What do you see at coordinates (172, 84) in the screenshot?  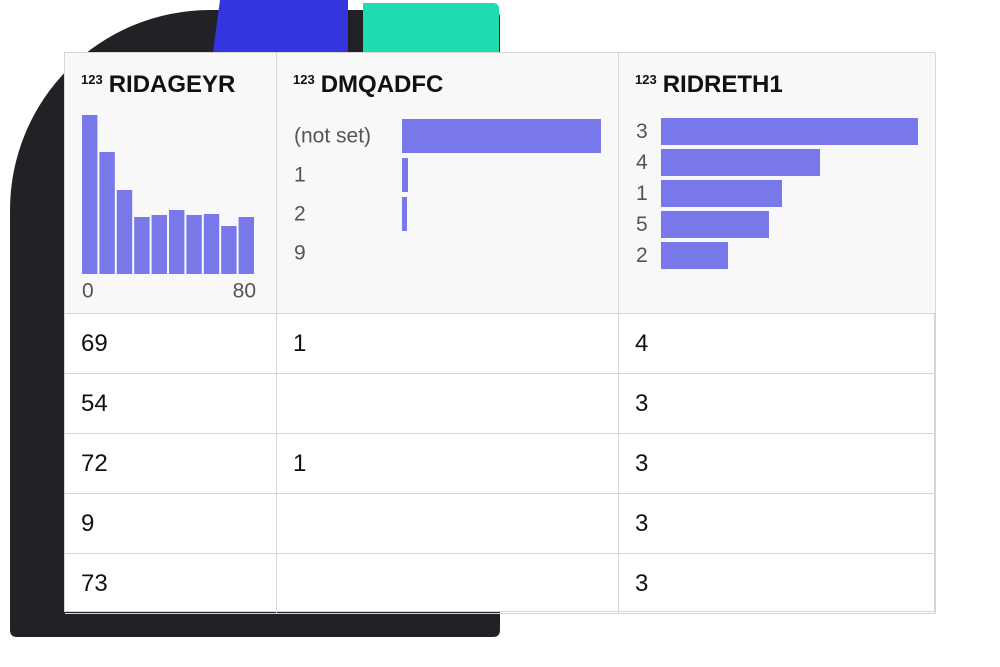 I see `column-name: RIDAGEYR` at bounding box center [172, 84].